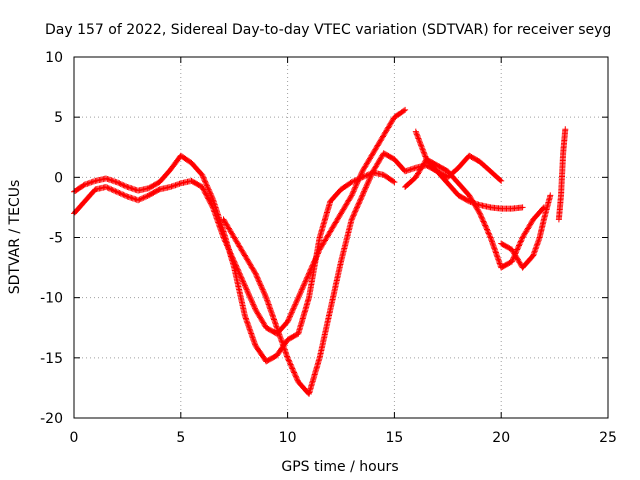 Image resolution: width=640 pixels, height=480 pixels. Describe the element at coordinates (58, 178) in the screenshot. I see `y-tick-label: 0` at that location.